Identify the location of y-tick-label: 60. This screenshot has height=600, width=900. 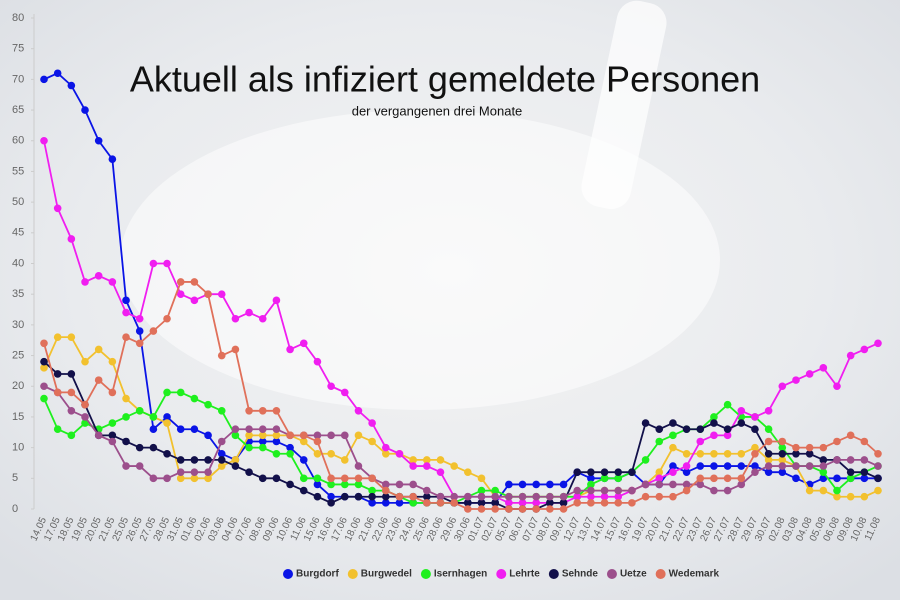
(18, 141).